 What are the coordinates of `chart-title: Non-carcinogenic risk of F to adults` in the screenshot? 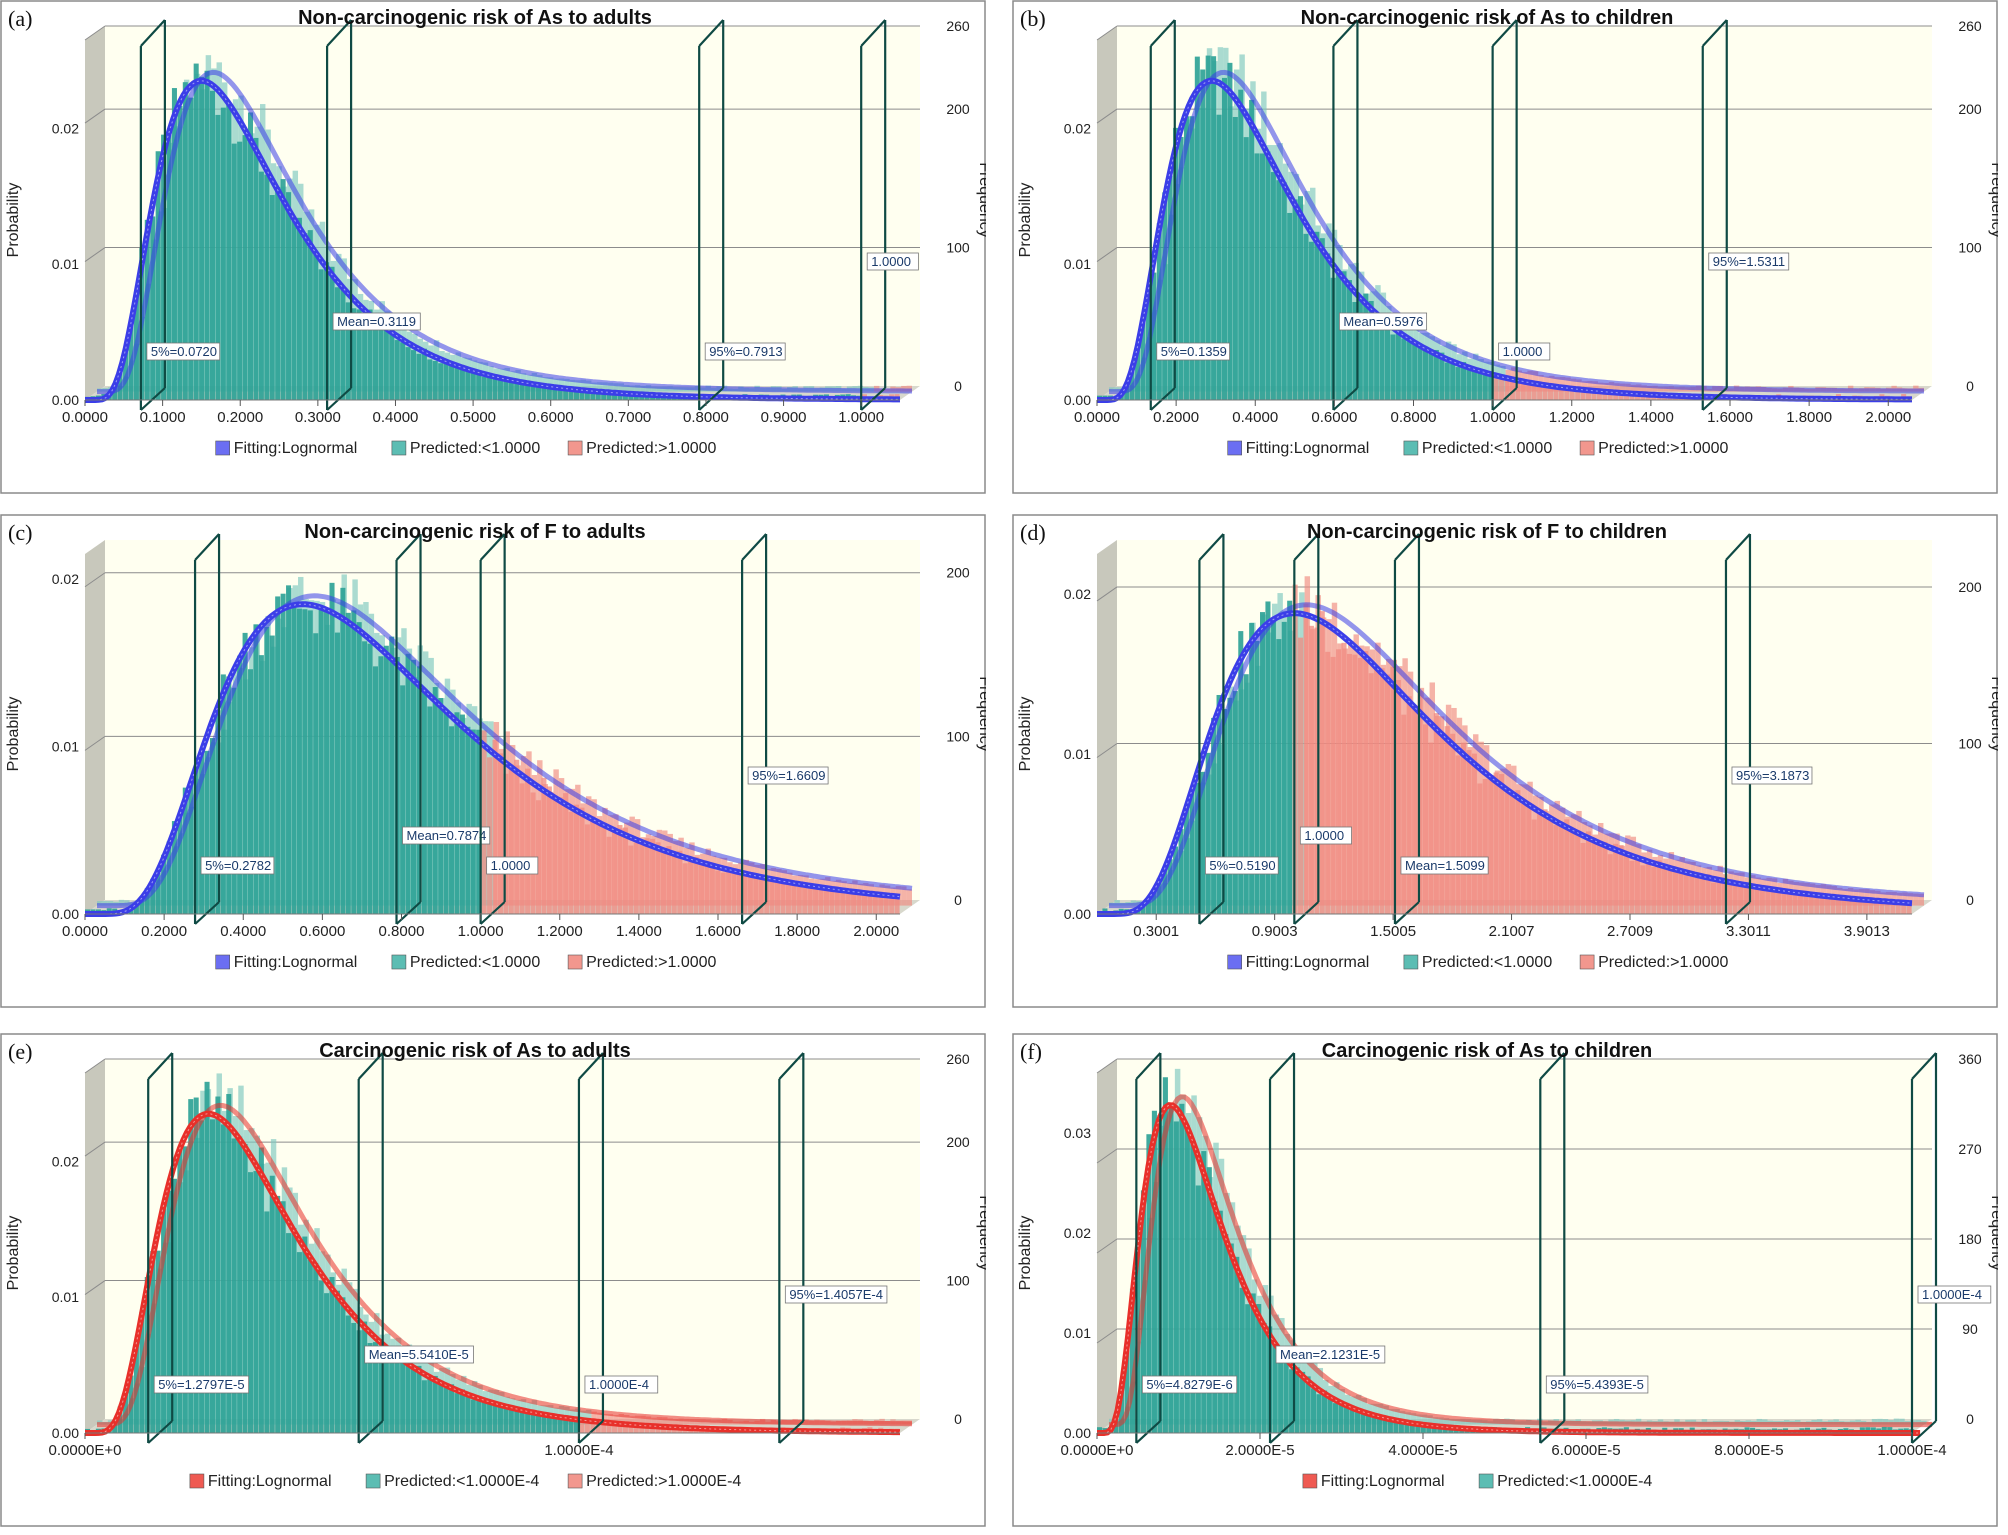 It's located at (474, 532).